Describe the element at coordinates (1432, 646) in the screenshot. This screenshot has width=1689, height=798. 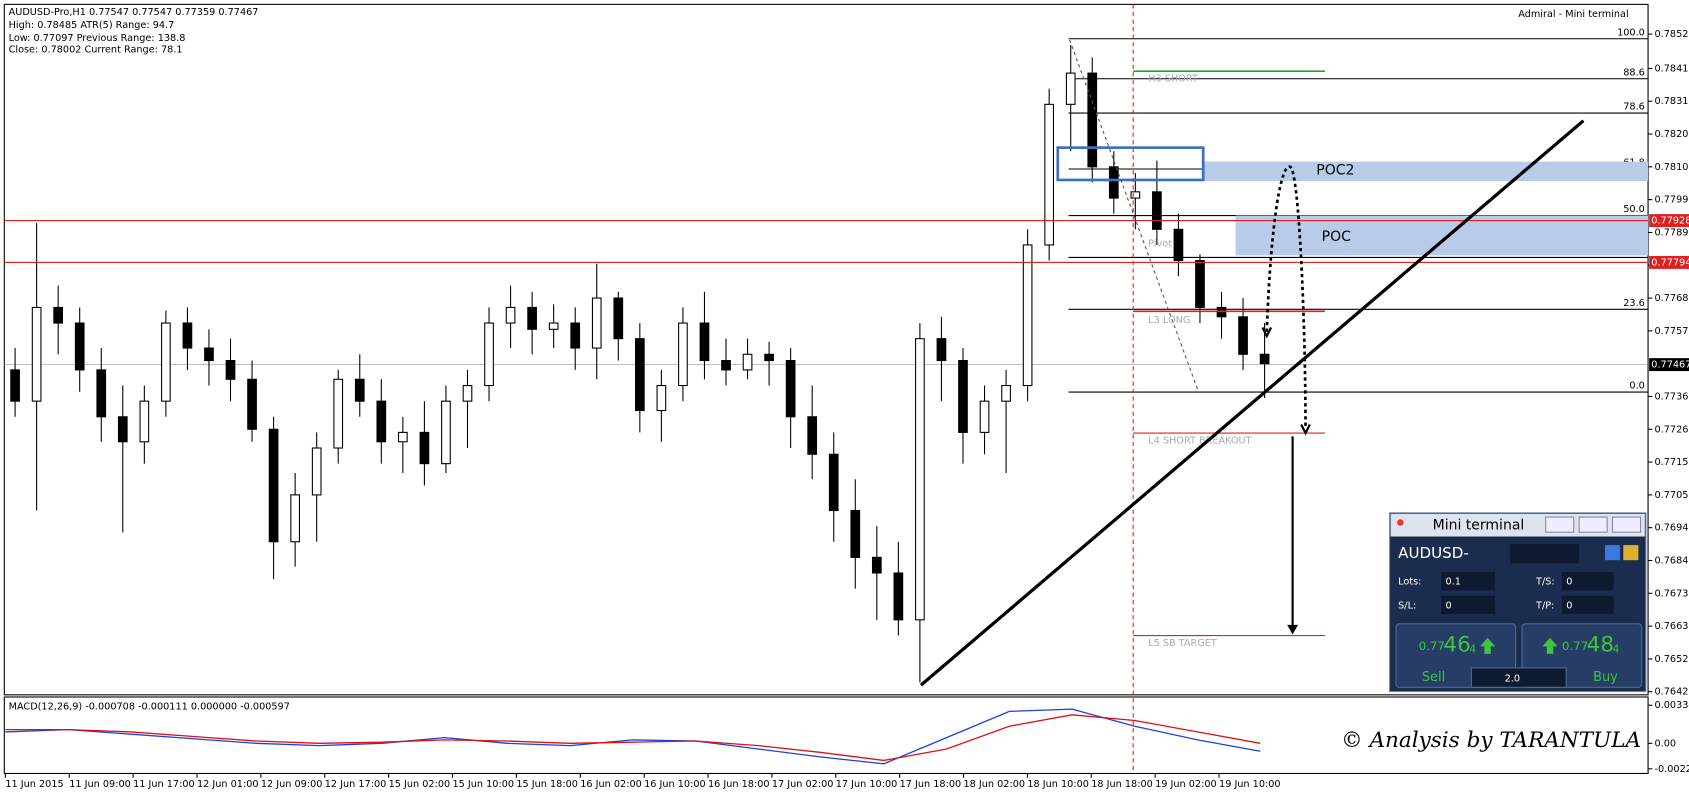
I see `price-small: 0.77` at that location.